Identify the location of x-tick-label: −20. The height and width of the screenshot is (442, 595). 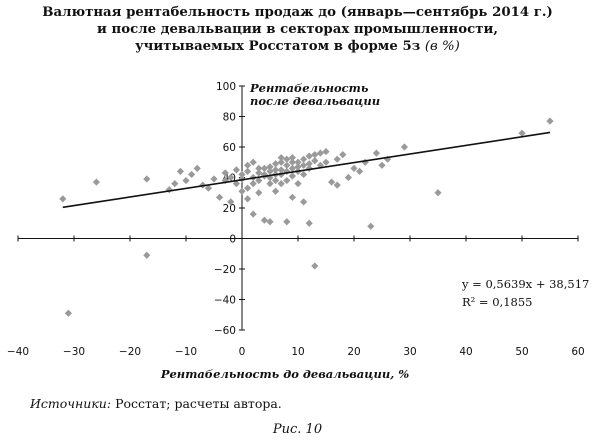
(130, 352).